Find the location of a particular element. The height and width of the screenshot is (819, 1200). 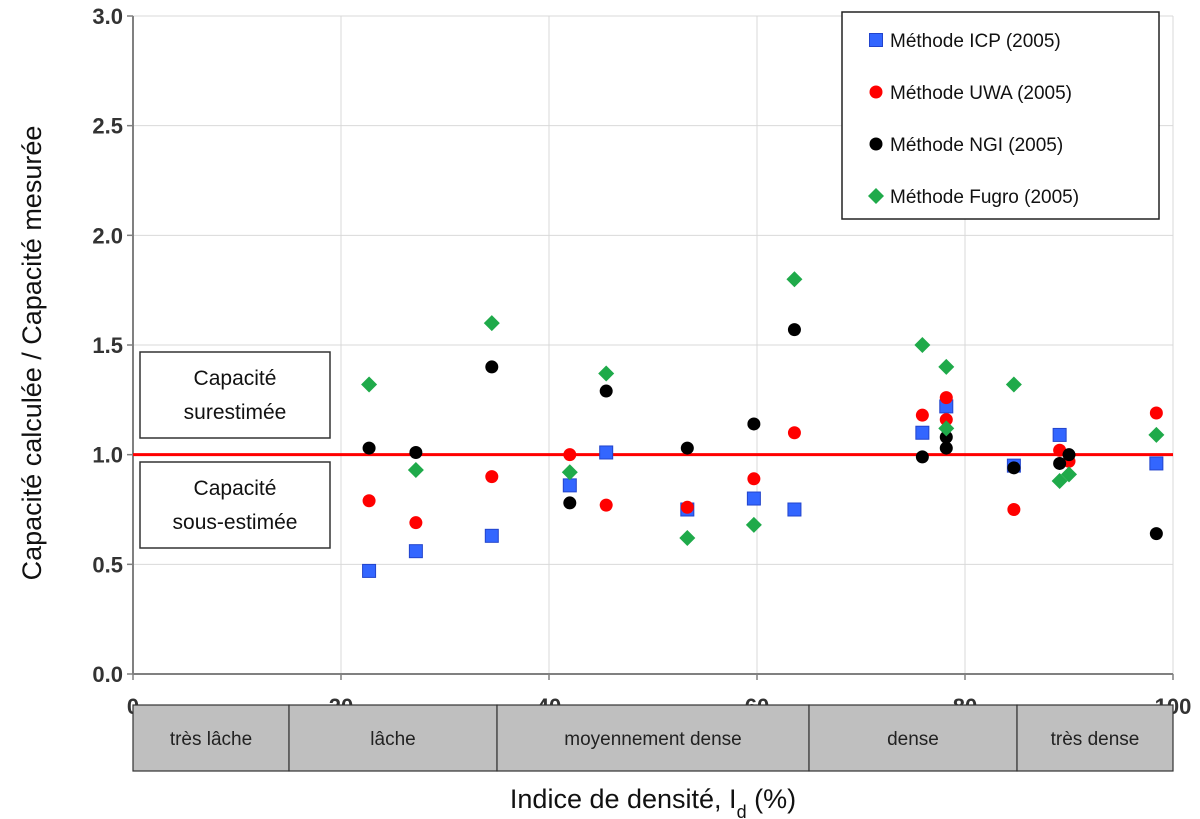

annotation-box: Capacité surestimée is located at coordinates (235, 395).